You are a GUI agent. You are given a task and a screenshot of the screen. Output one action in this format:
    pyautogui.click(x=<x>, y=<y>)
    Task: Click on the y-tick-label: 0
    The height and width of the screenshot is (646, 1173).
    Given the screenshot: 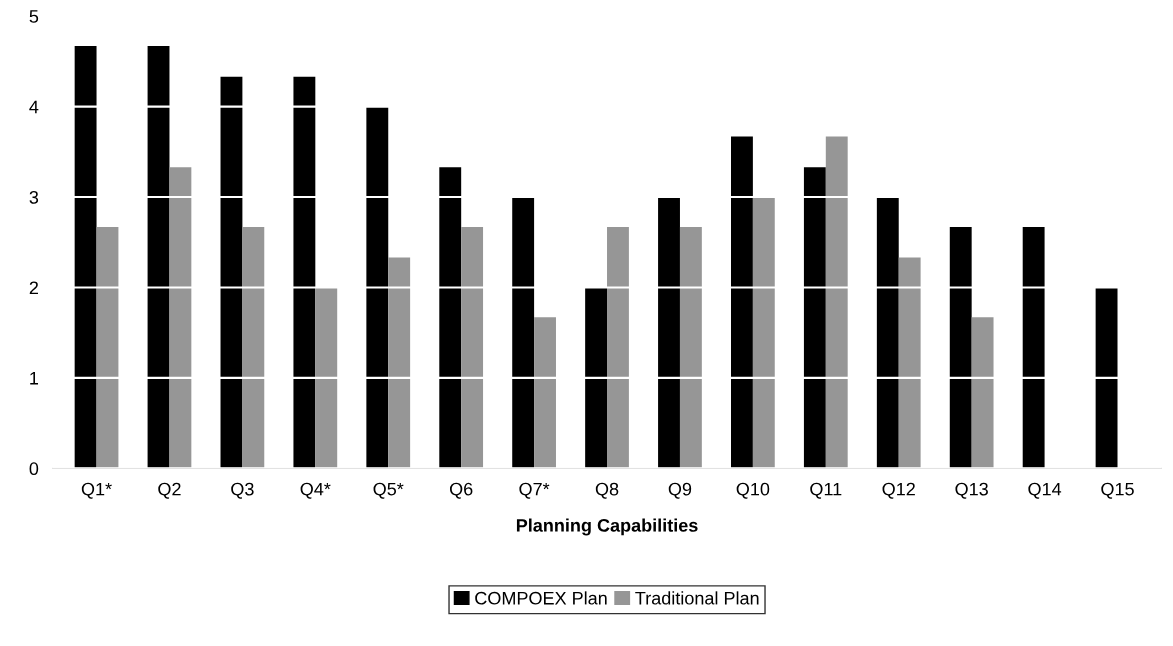 What is the action you would take?
    pyautogui.click(x=34, y=469)
    